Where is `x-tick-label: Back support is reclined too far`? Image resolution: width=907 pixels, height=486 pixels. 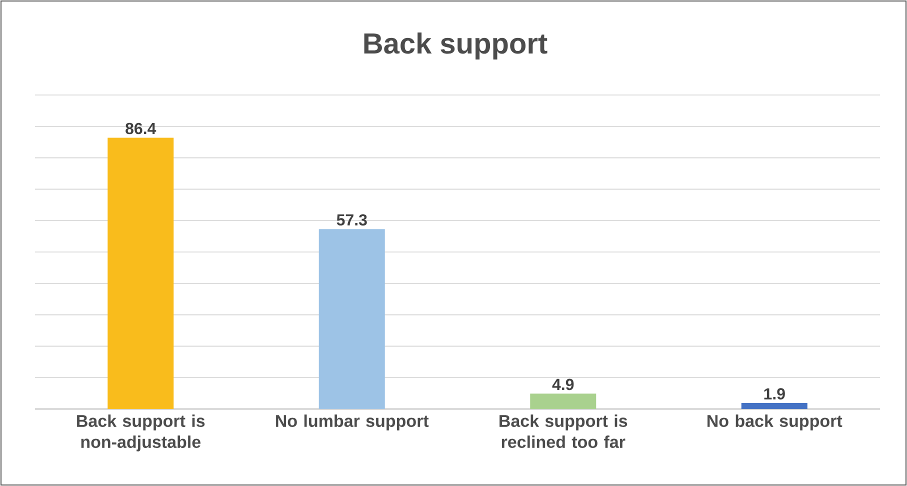
x-tick-label: Back support is reclined too far is located at coordinates (564, 431).